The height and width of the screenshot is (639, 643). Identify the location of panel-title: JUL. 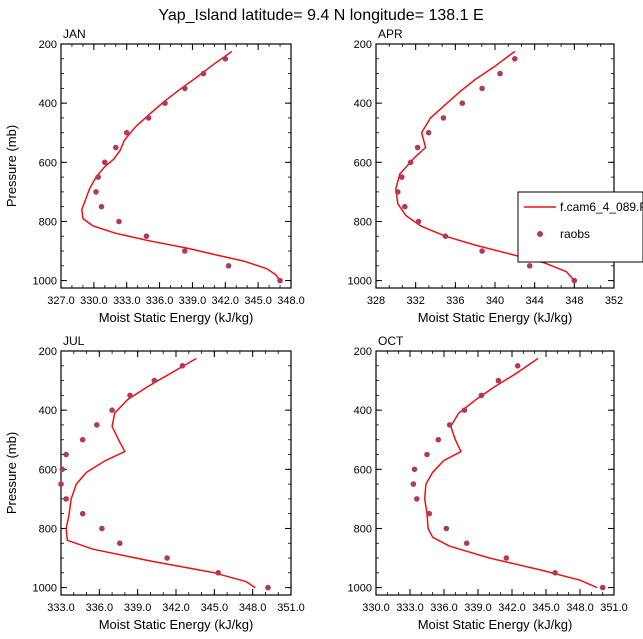
(74, 341).